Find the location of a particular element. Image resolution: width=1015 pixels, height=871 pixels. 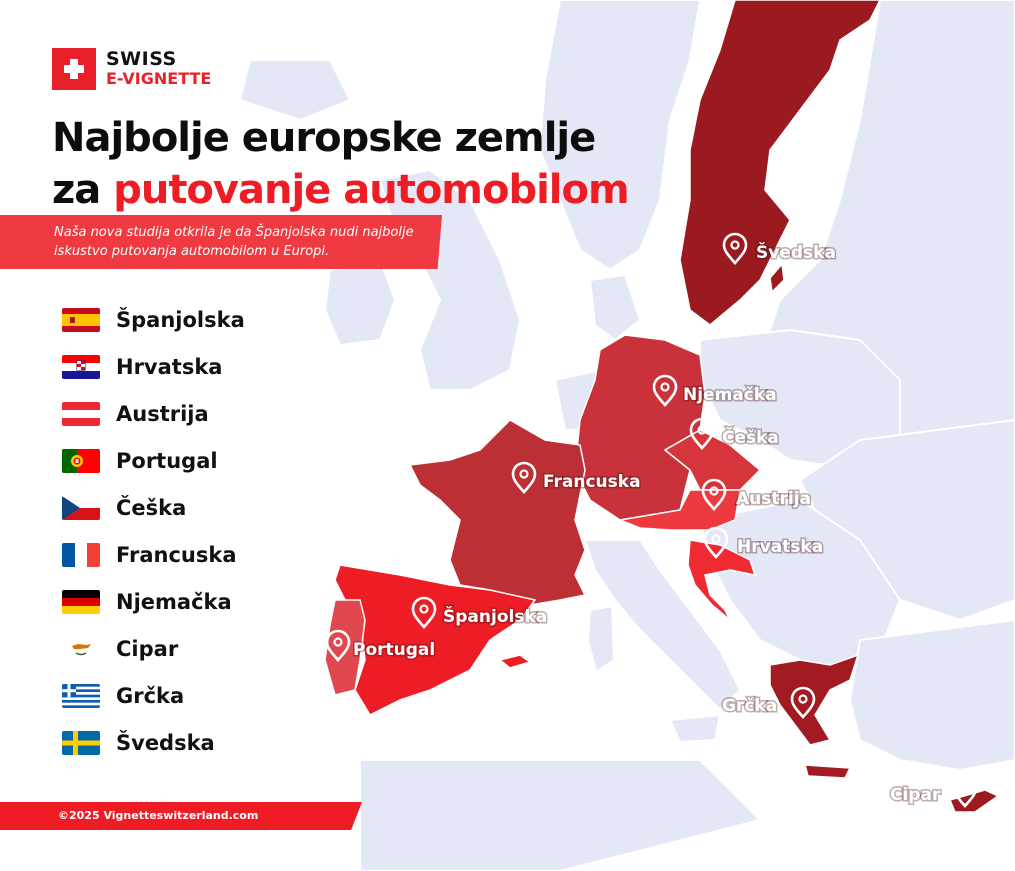

list-item: Češka is located at coordinates (153, 507).